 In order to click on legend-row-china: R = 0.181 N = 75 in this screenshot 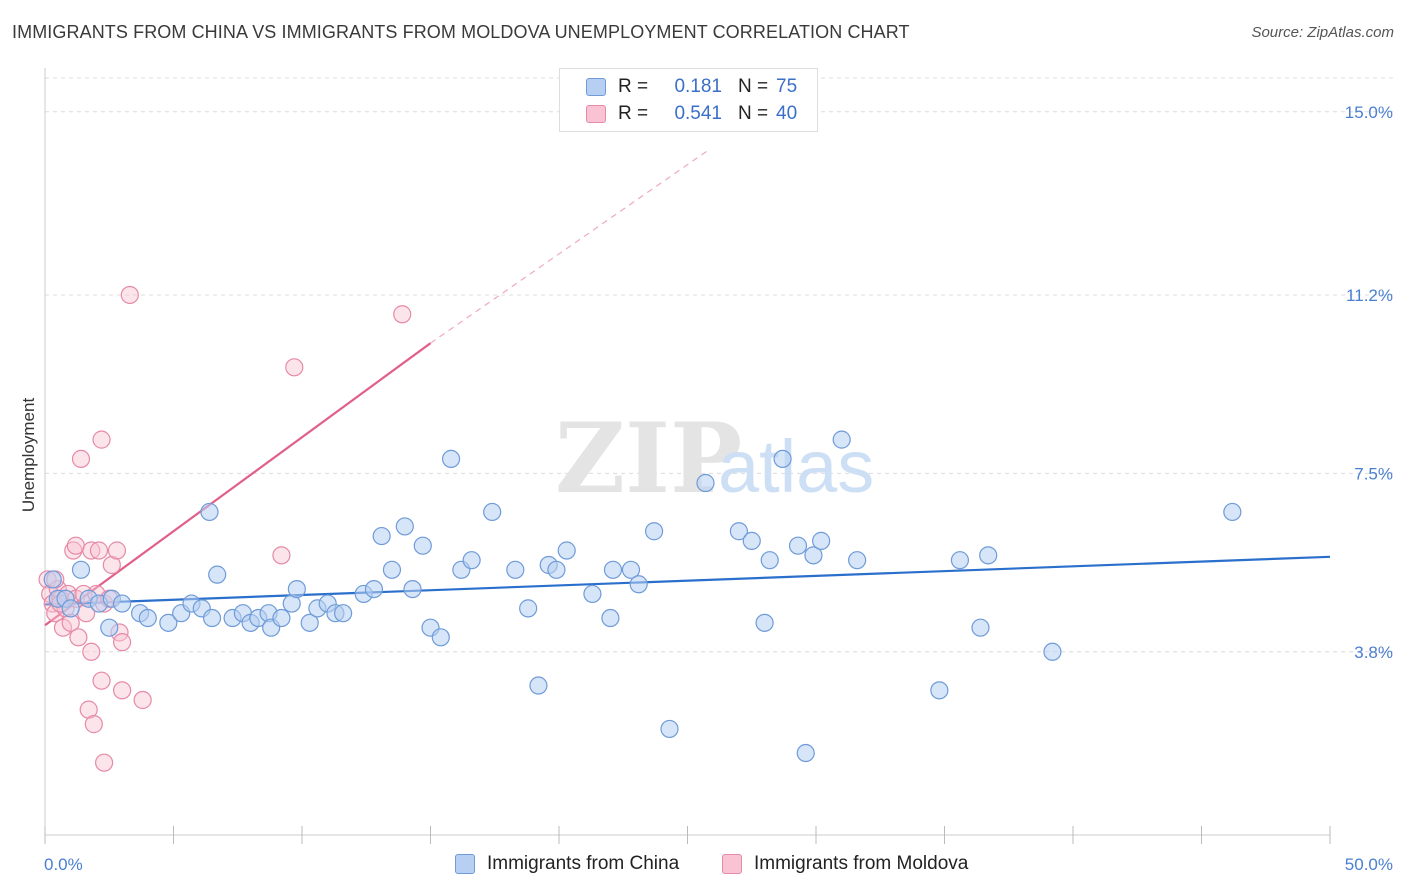, I will do `click(691, 87)`.